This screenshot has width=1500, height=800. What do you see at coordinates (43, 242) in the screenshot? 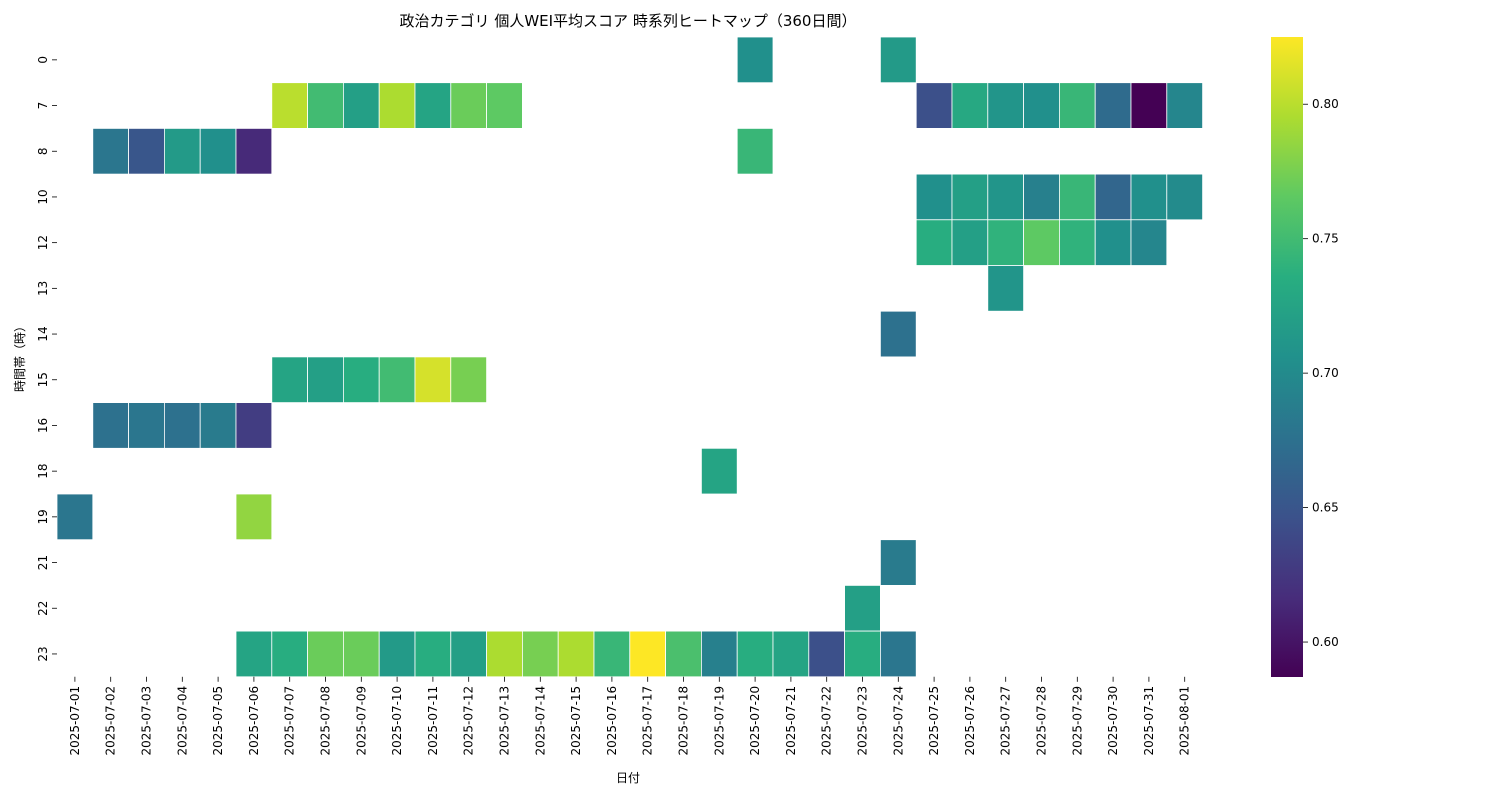
I see `y-tick-label: 12` at bounding box center [43, 242].